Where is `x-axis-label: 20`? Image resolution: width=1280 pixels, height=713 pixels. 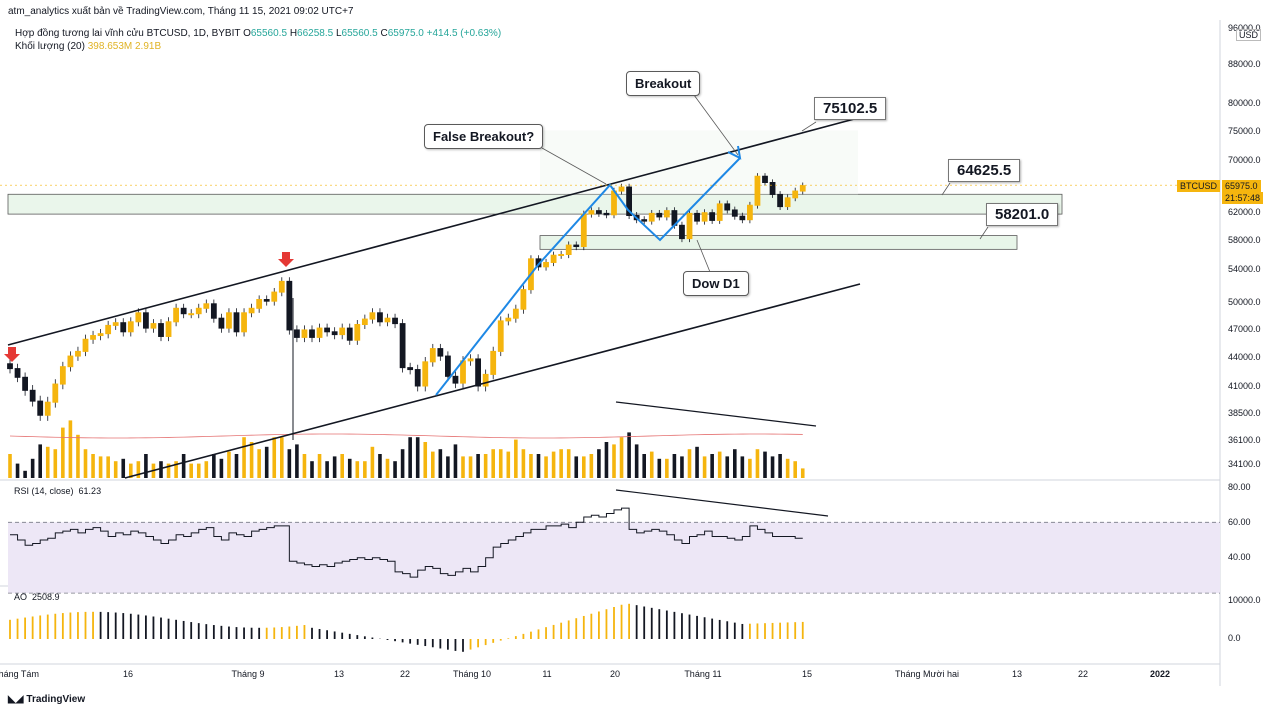
x-axis-label: 20 is located at coordinates (615, 674).